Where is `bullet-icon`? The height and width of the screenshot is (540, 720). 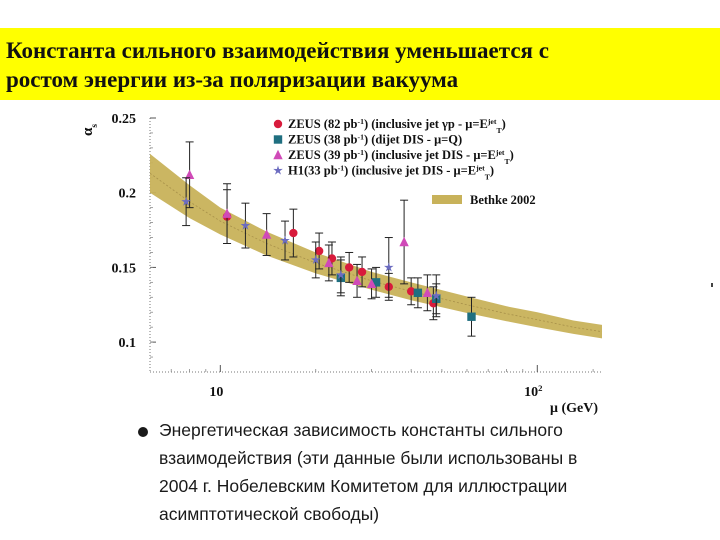
bullet-icon is located at coordinates (143, 432).